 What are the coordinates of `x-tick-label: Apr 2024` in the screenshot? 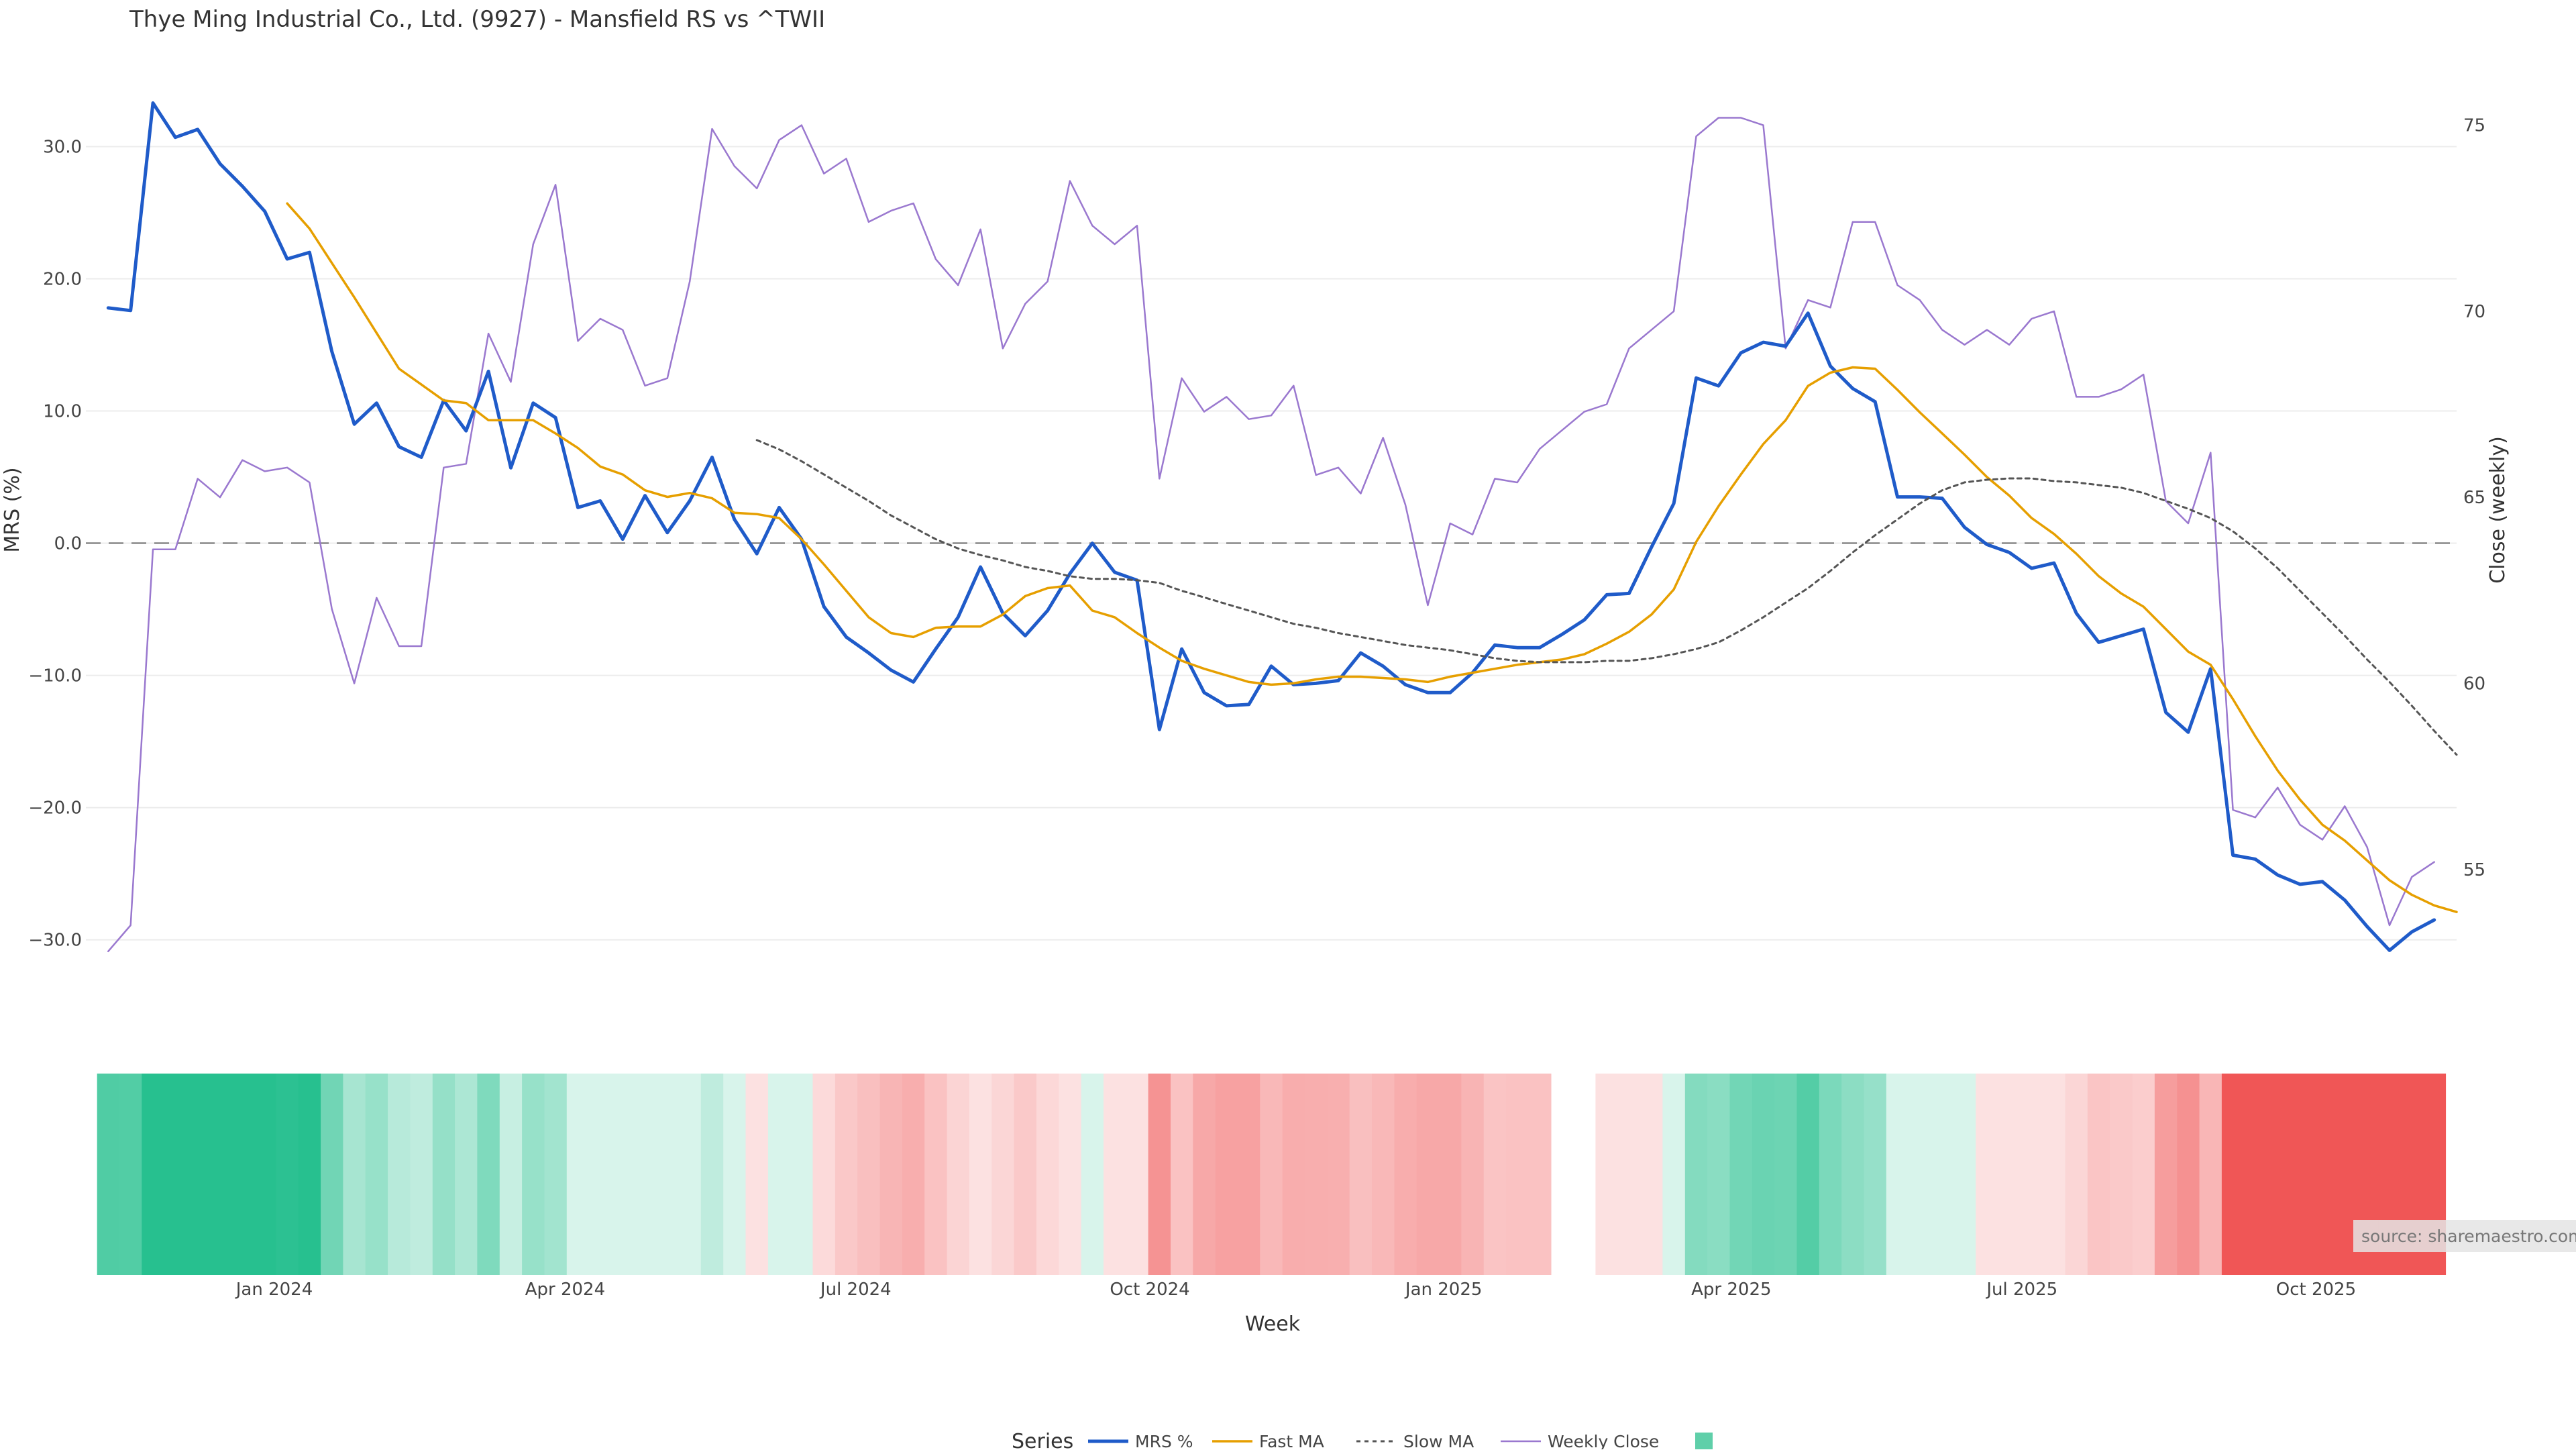 It's located at (565, 1290).